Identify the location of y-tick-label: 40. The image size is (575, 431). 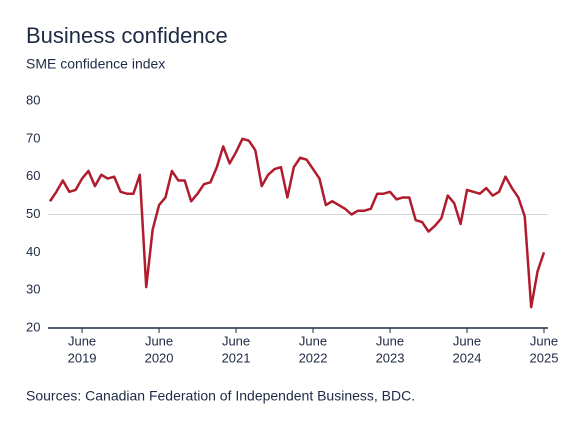
(33, 251).